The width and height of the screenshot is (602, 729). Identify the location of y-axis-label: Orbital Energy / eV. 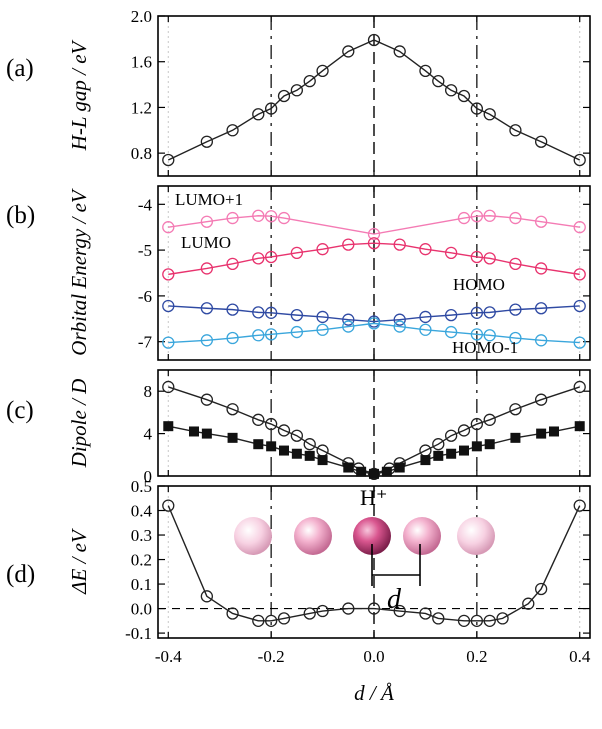
(79, 272).